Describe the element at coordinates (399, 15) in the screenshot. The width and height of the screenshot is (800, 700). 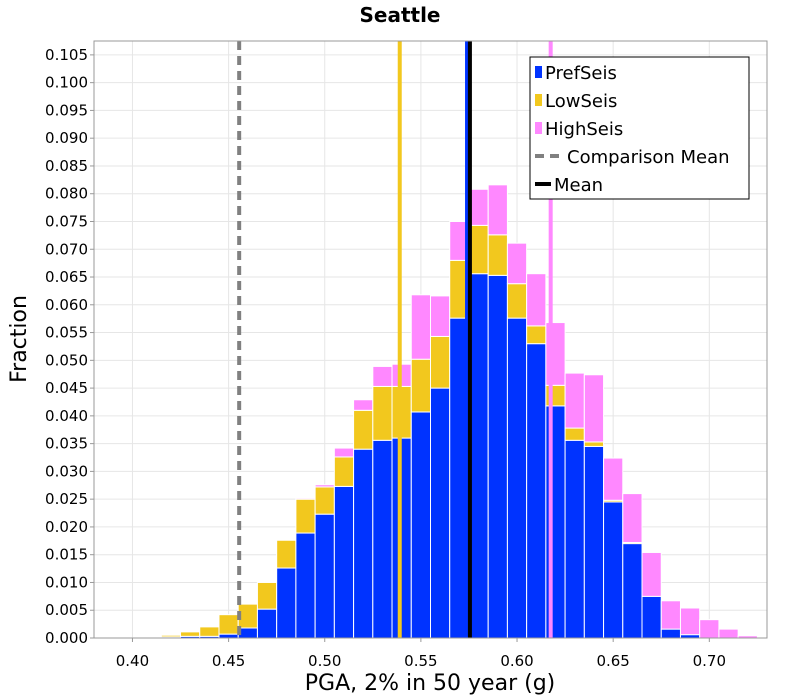
I see `chart-title: Seattle` at that location.